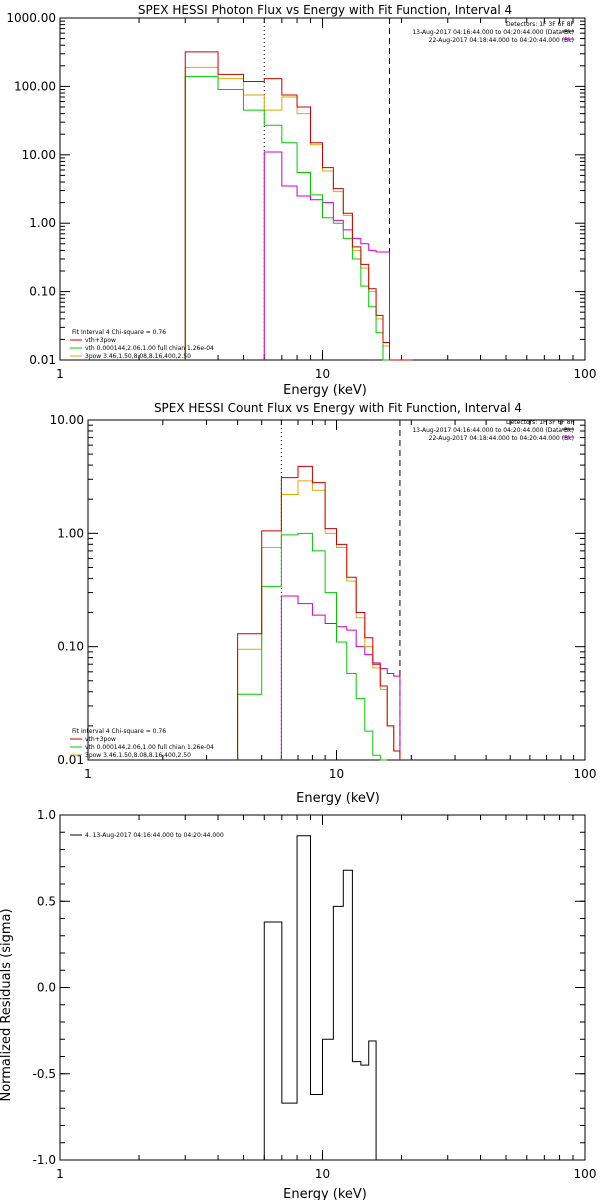 This screenshot has height=1204, width=600. I want to click on y-tick-label: -0.5, so click(44, 1074).